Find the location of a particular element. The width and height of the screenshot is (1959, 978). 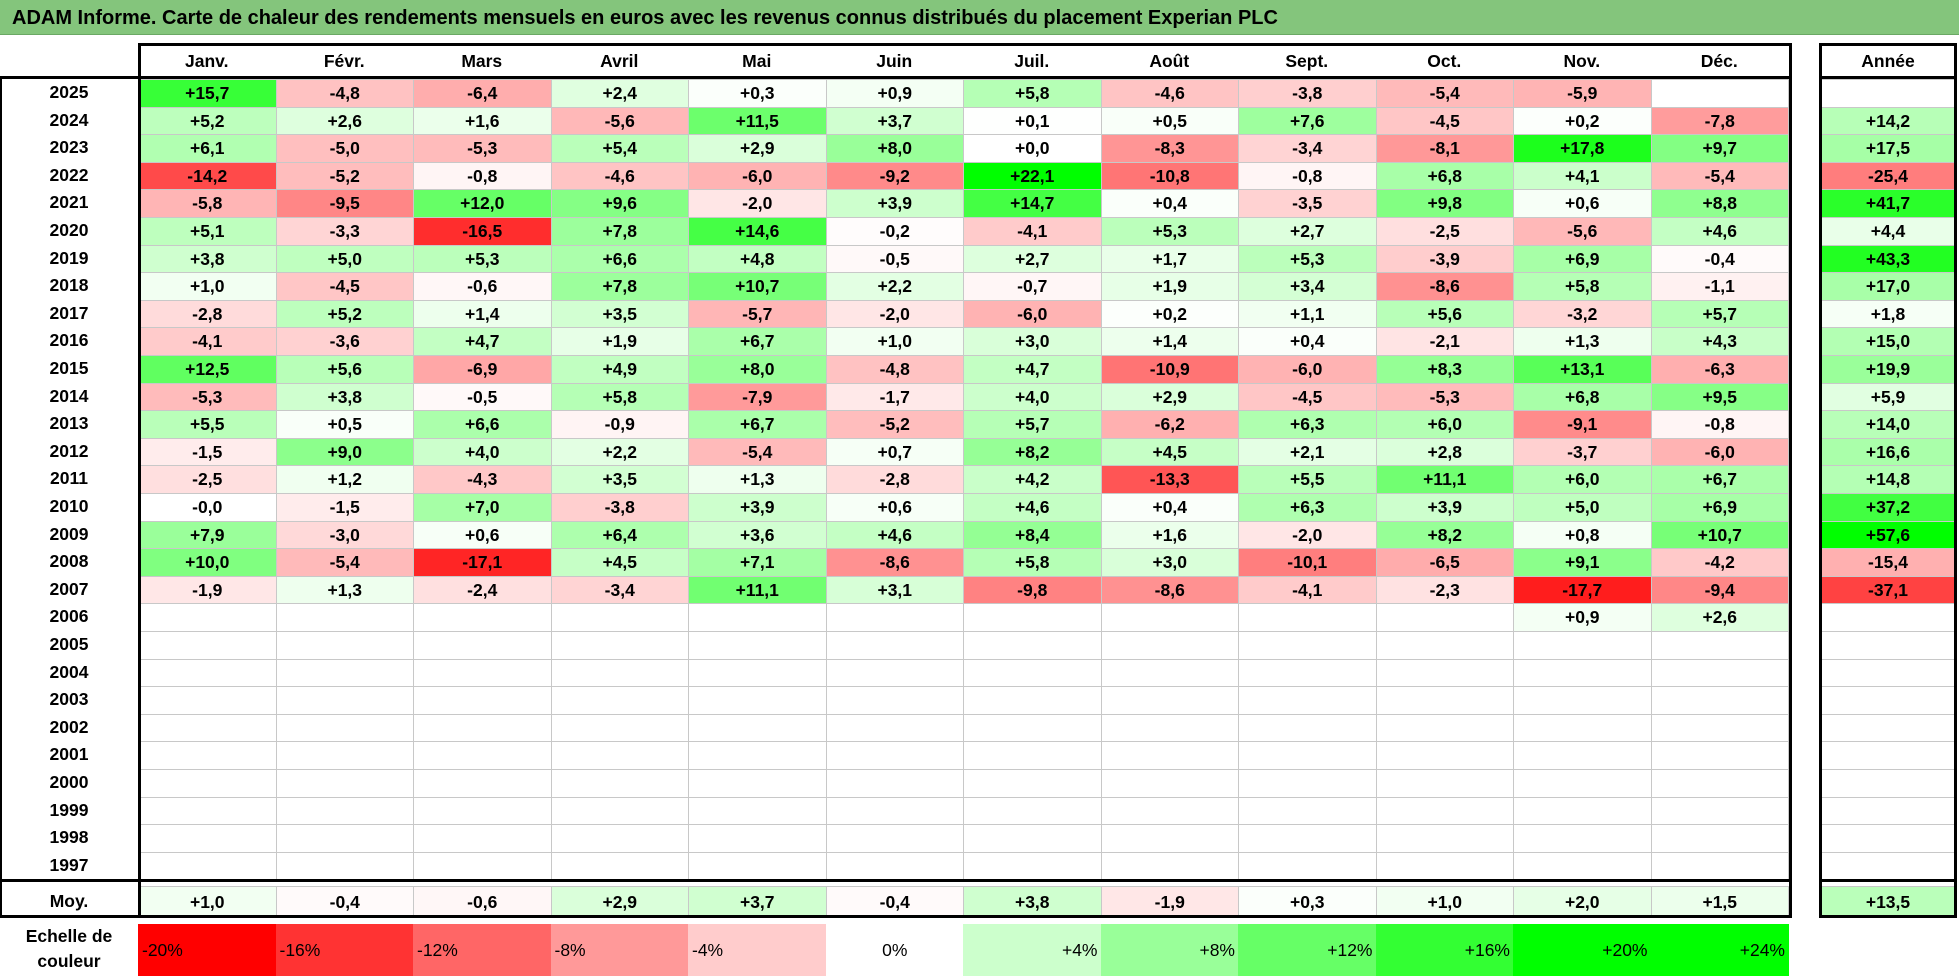

heatmap-cell: +4,0 is located at coordinates (1032, 397).